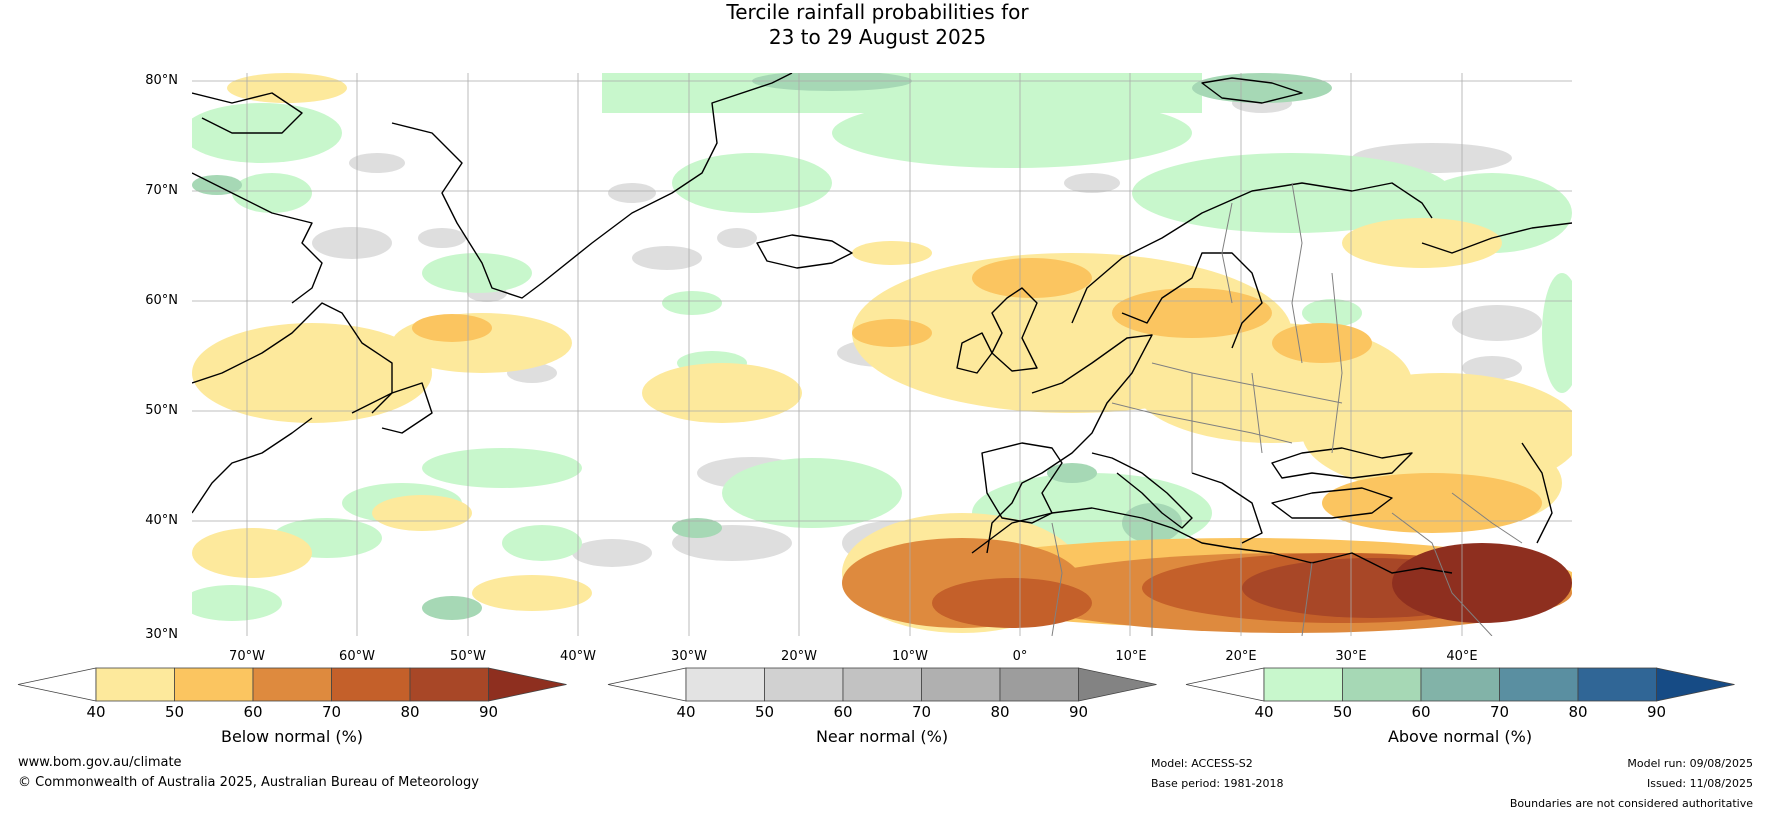  Describe the element at coordinates (578, 656) in the screenshot. I see `lon-label-40w: 40°W` at that location.